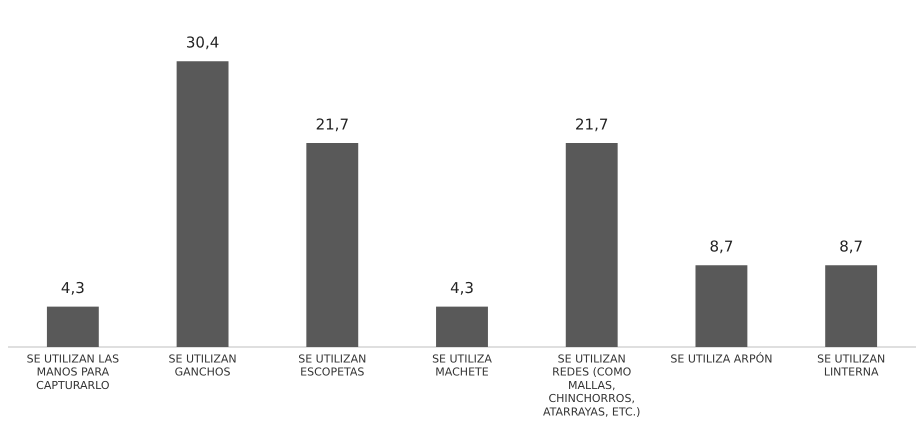 The width and height of the screenshot is (924, 433). Describe the element at coordinates (332, 365) in the screenshot. I see `x-tick-label: SE UTILIZAN ESCOPETAS` at that location.